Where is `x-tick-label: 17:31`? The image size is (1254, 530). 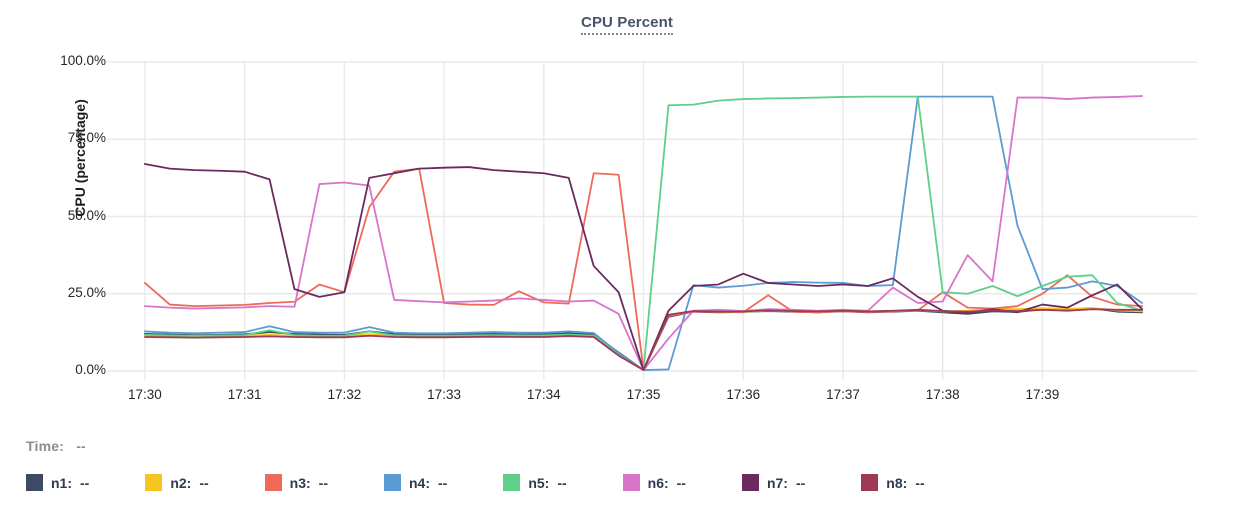 x-tick-label: 17:31 is located at coordinates (244, 394).